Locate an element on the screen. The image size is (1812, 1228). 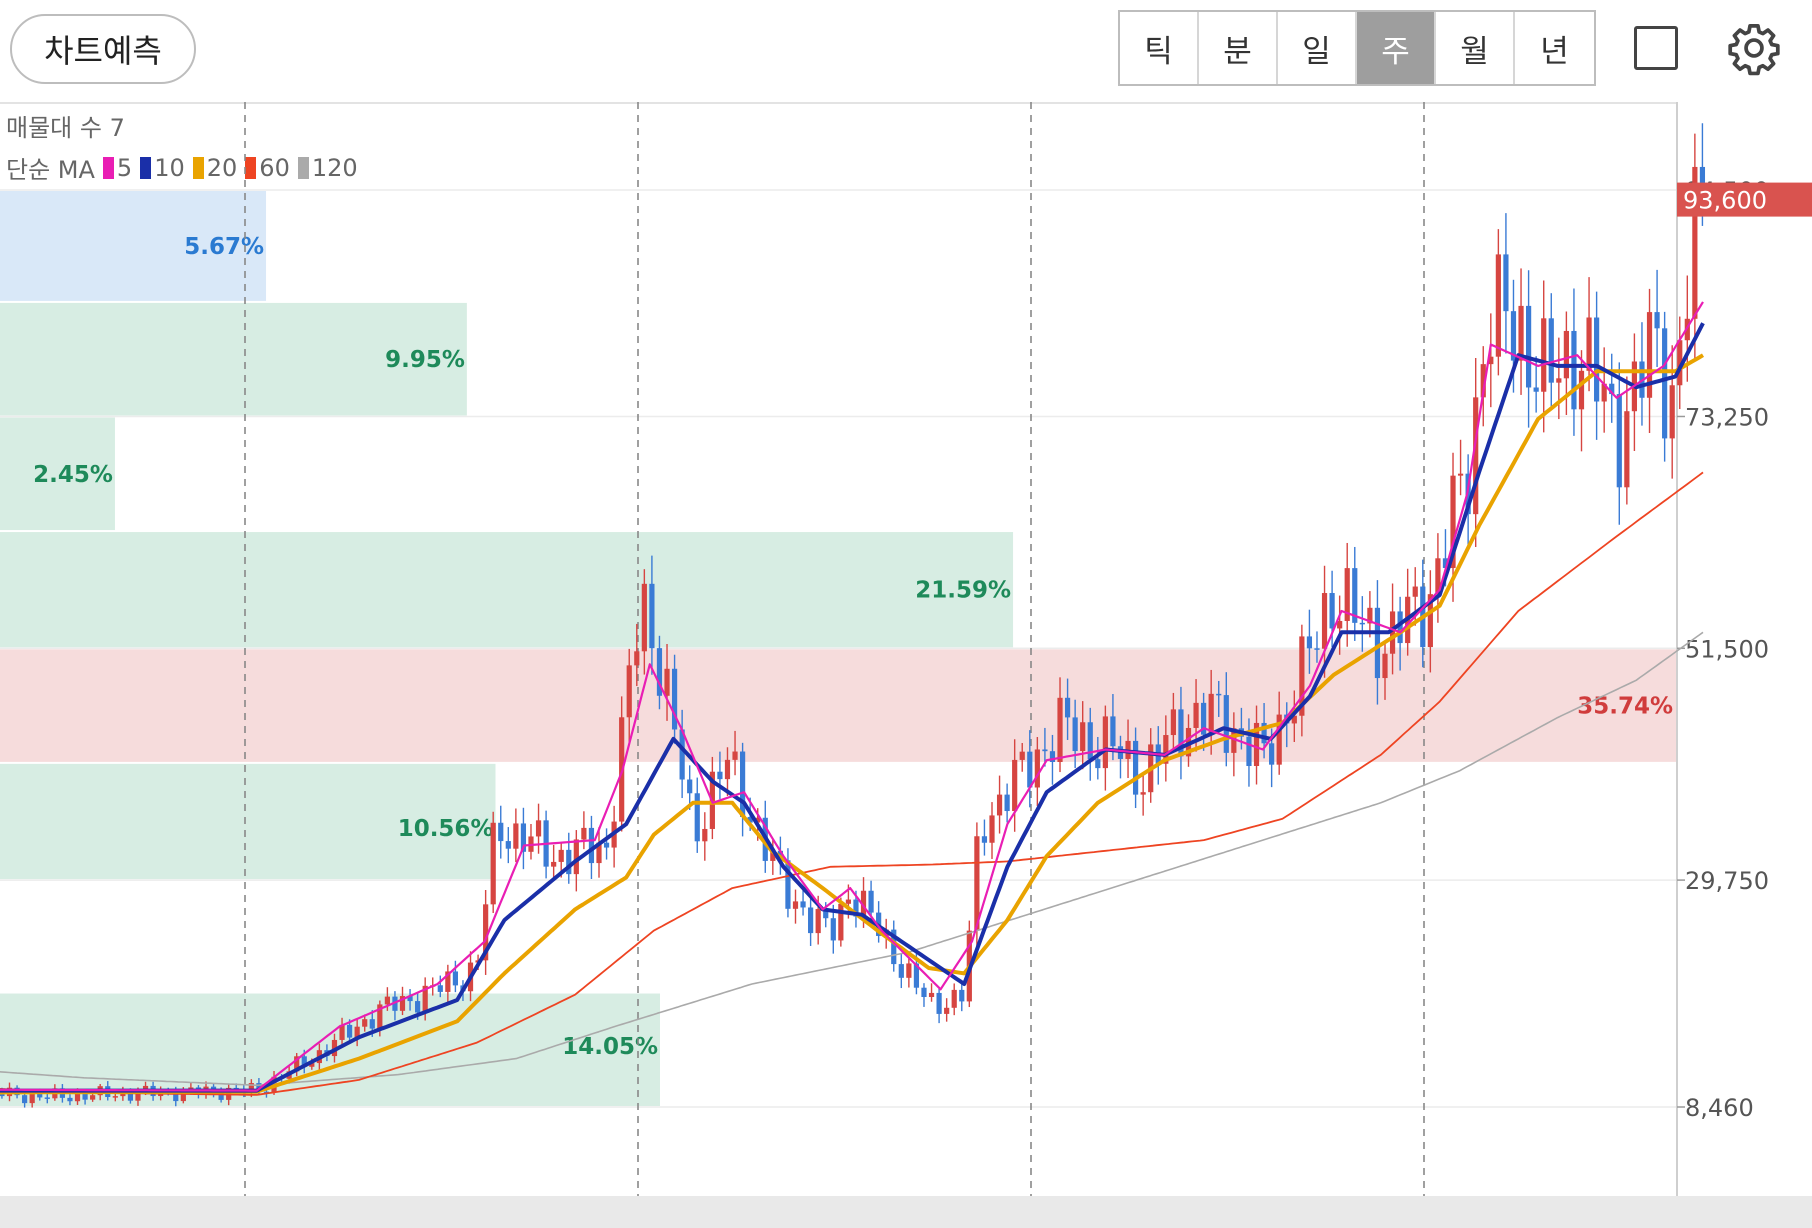
x-axis-bar is located at coordinates (906, 1212).